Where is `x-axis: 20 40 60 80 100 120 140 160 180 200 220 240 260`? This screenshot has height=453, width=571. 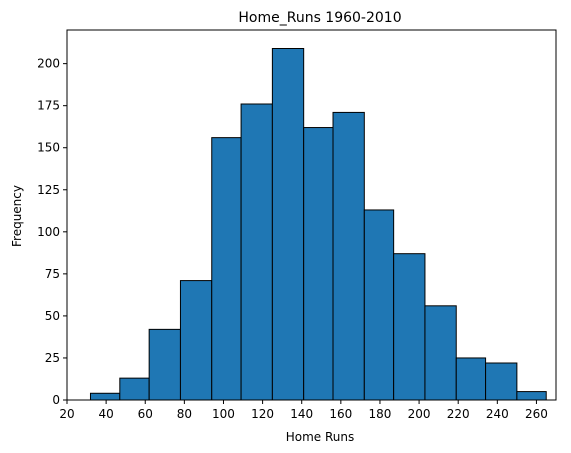 x-axis: 20 40 60 80 100 120 140 160 180 200 220 240 260 is located at coordinates (303, 410).